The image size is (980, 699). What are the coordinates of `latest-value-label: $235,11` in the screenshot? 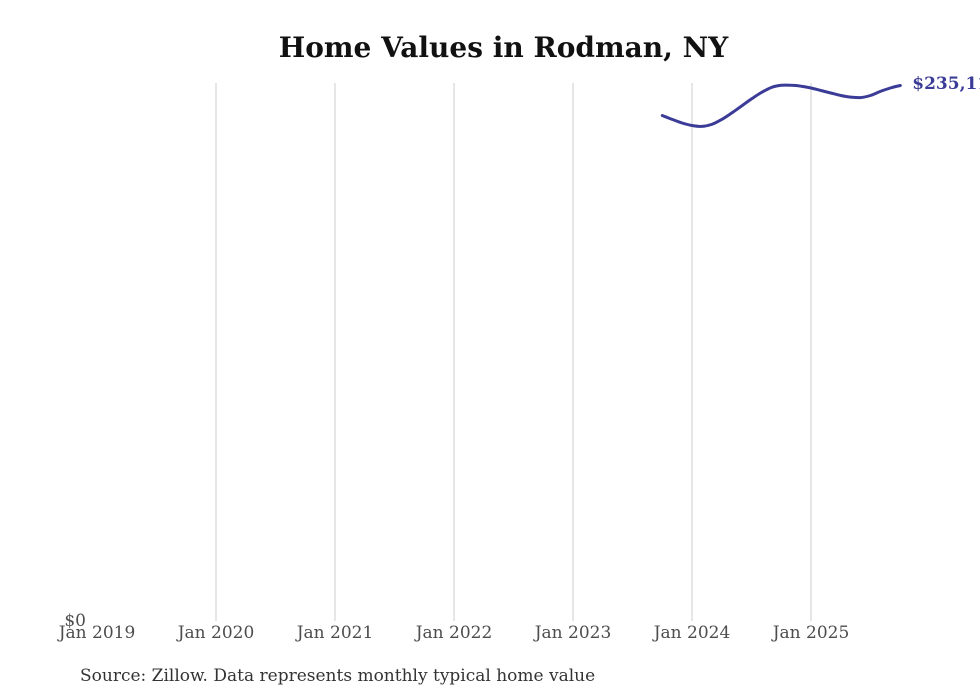 It's located at (946, 84).